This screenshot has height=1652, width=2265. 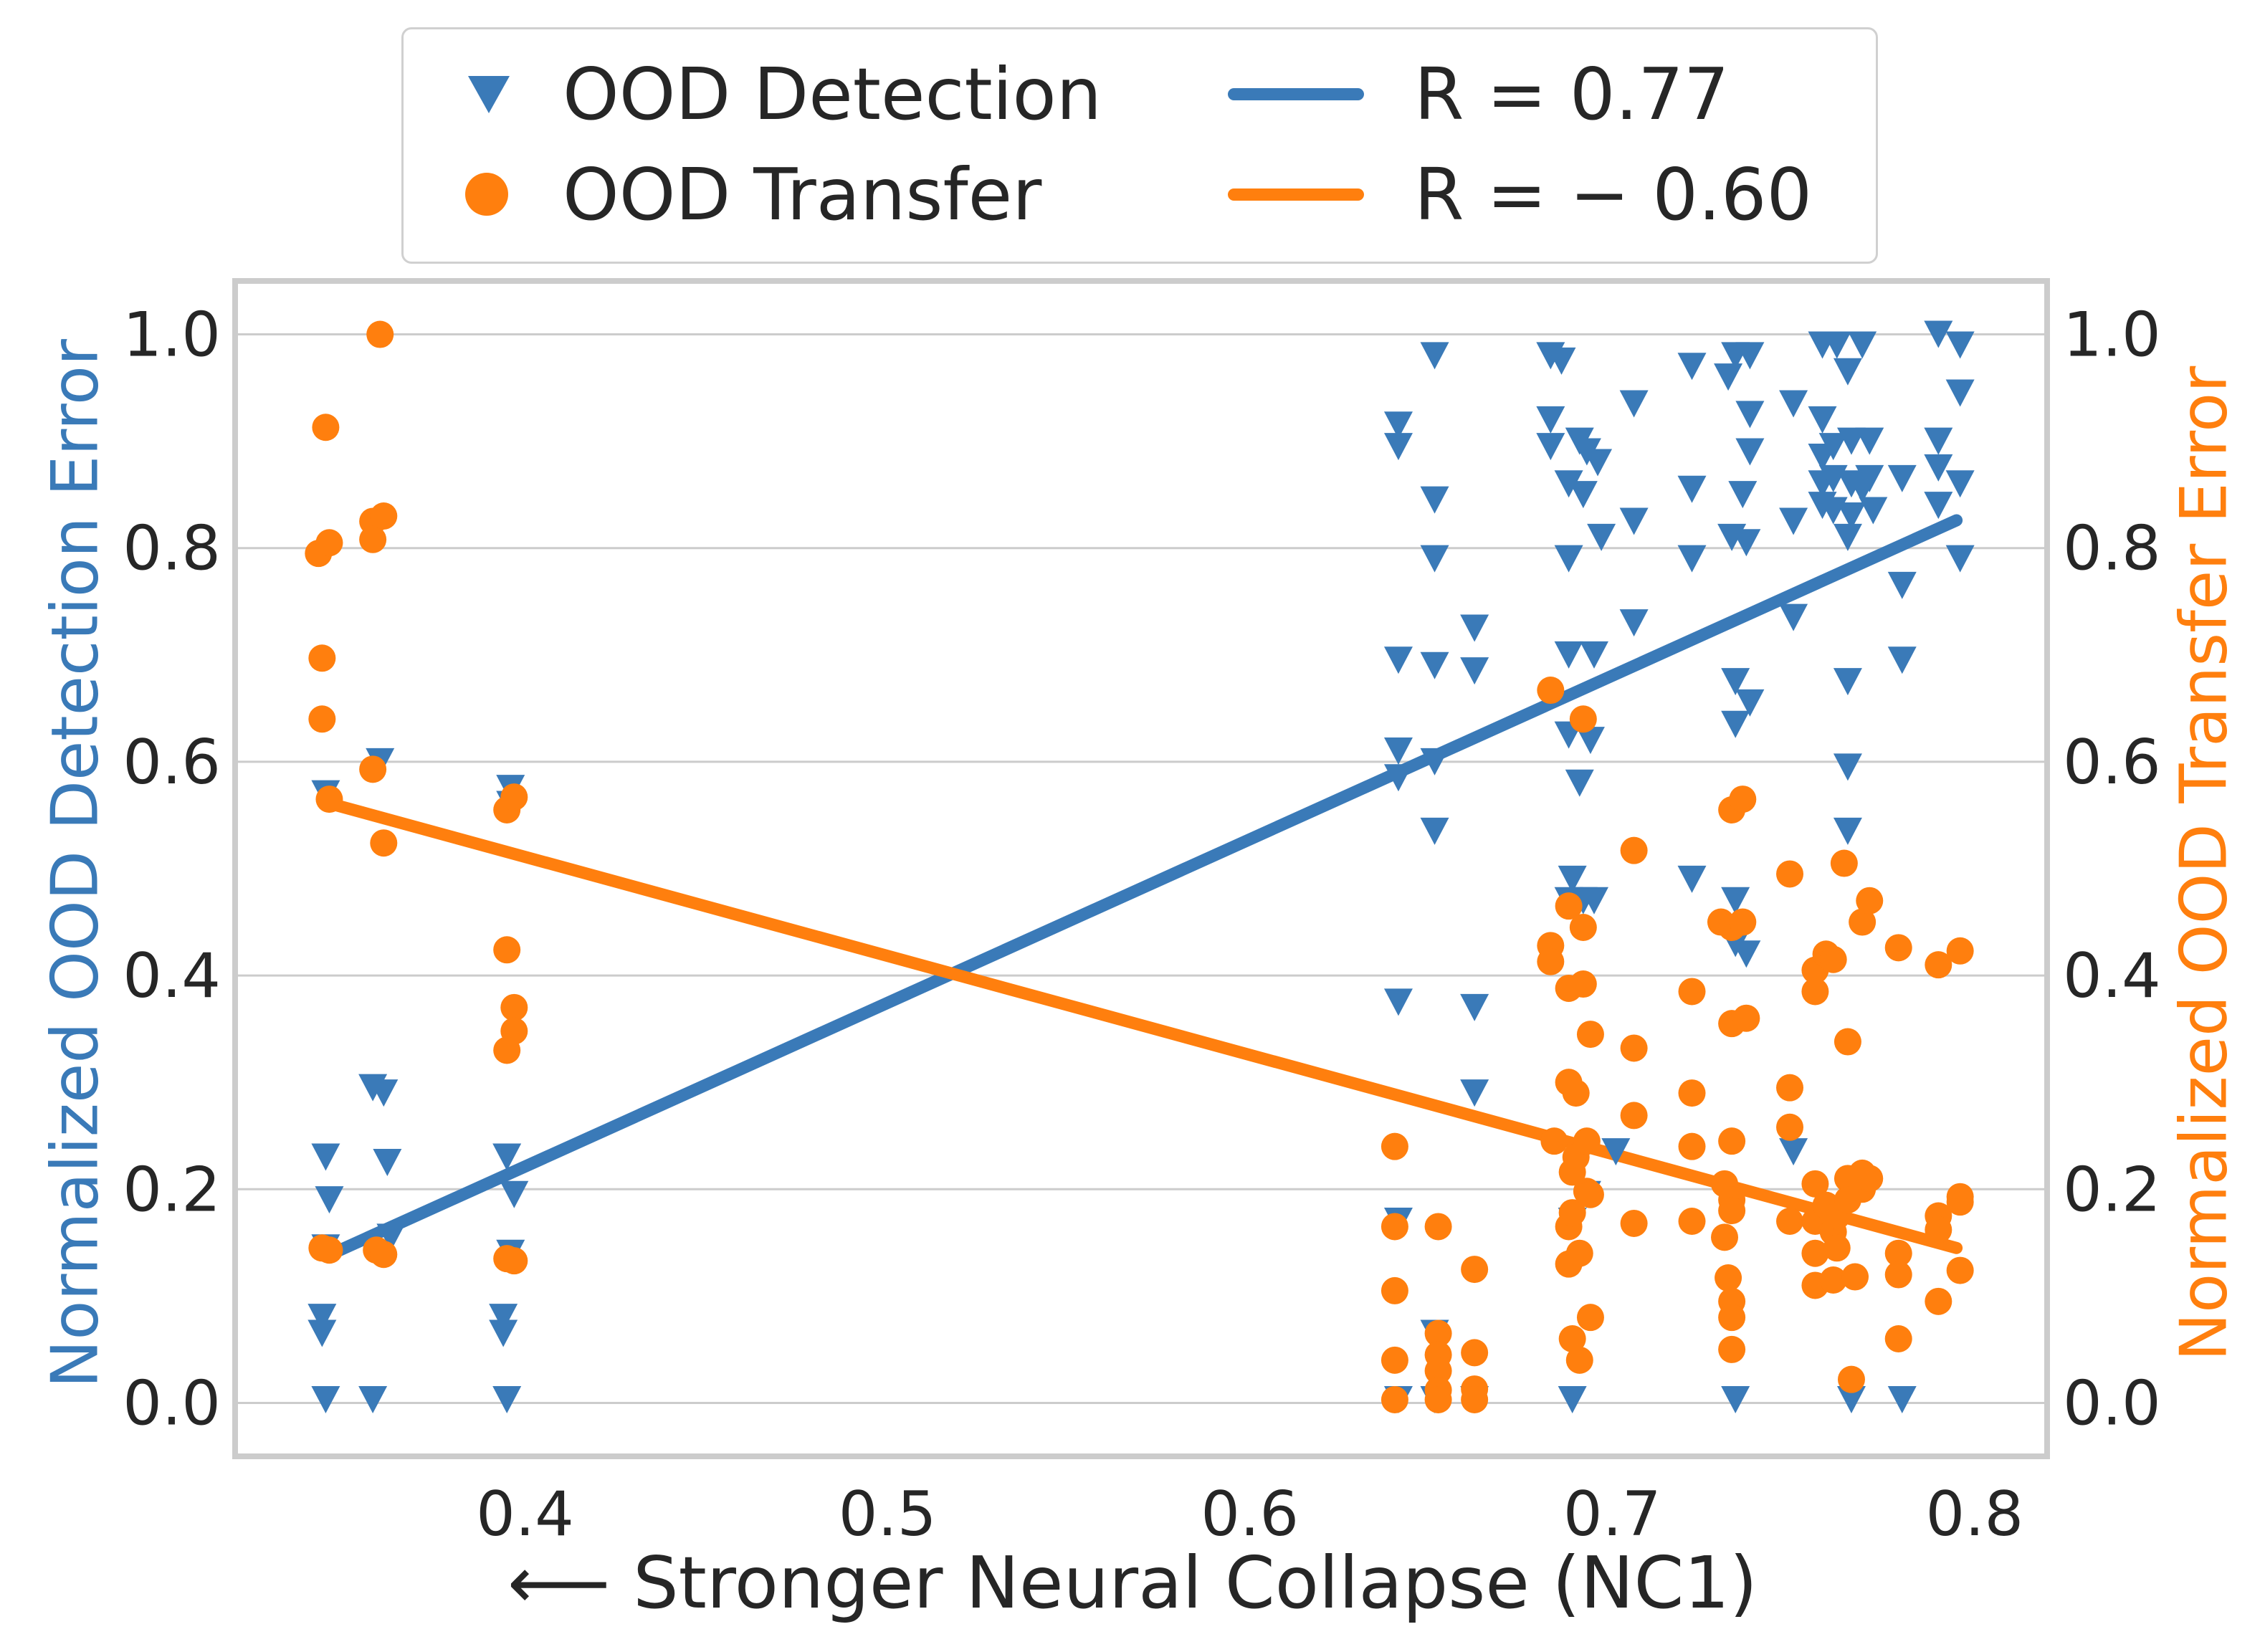 What do you see at coordinates (486, 94) in the screenshot?
I see `triangle-down-icon` at bounding box center [486, 94].